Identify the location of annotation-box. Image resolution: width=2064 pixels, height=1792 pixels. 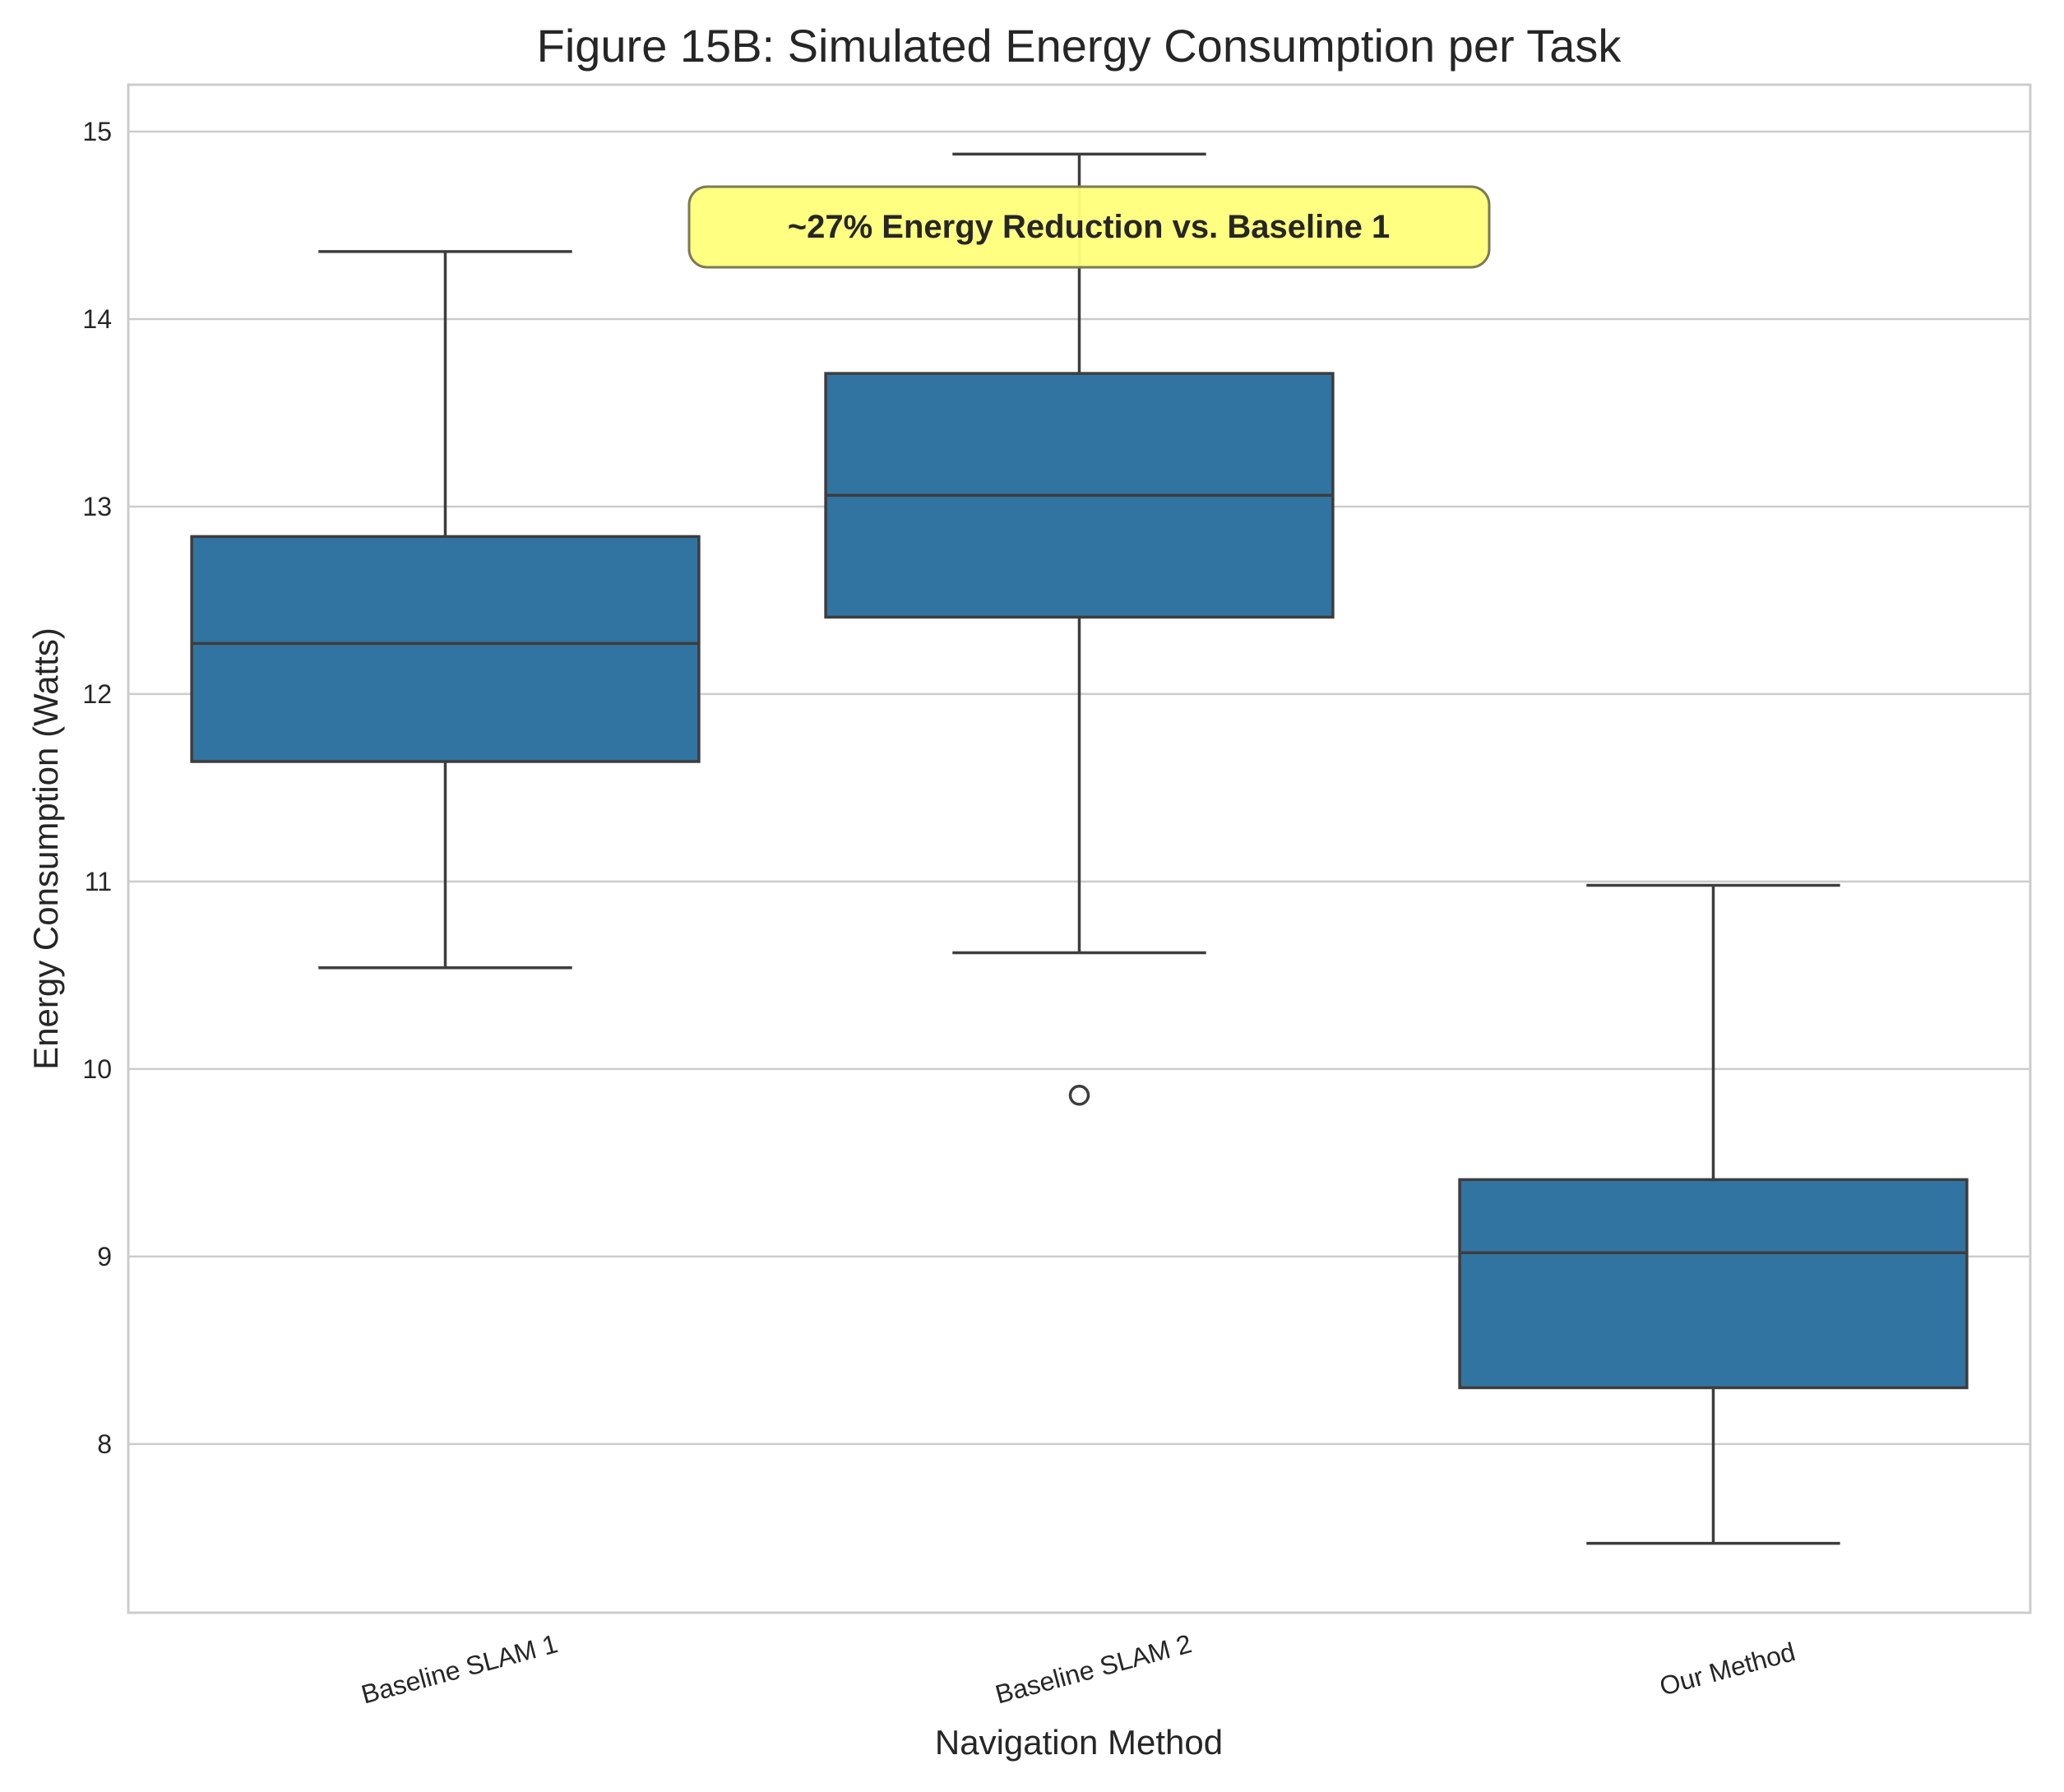
(1089, 227).